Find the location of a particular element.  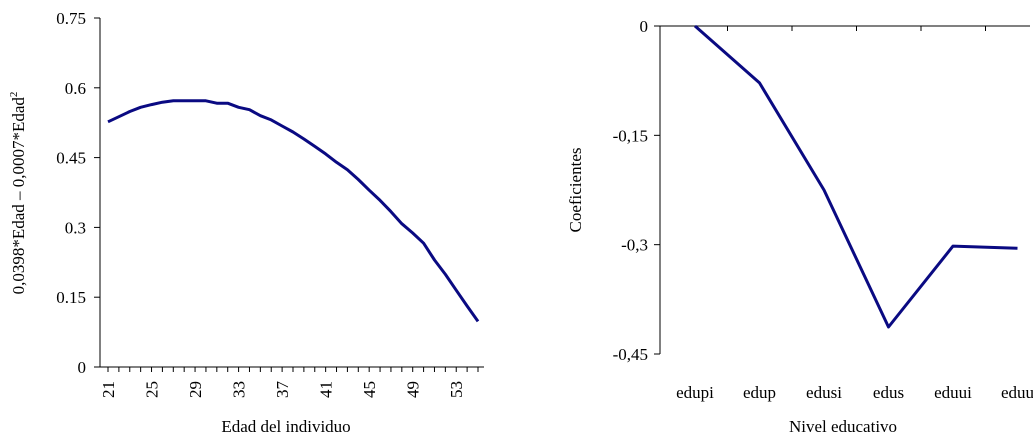

age-y-ticks: 0 0.15 0.3 0.45 0.6 0.75 is located at coordinates (78, 193).